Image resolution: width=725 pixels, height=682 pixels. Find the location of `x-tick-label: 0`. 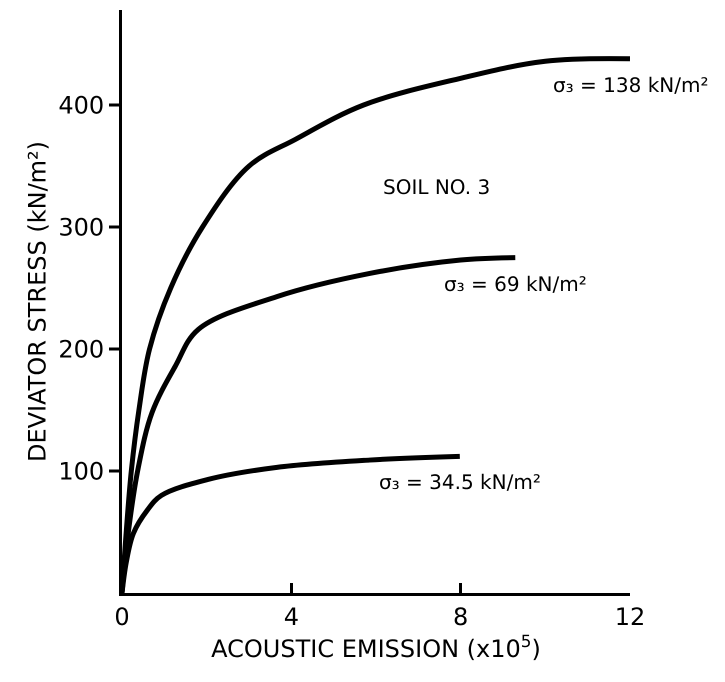

x-tick-label: 0 is located at coordinates (122, 616).